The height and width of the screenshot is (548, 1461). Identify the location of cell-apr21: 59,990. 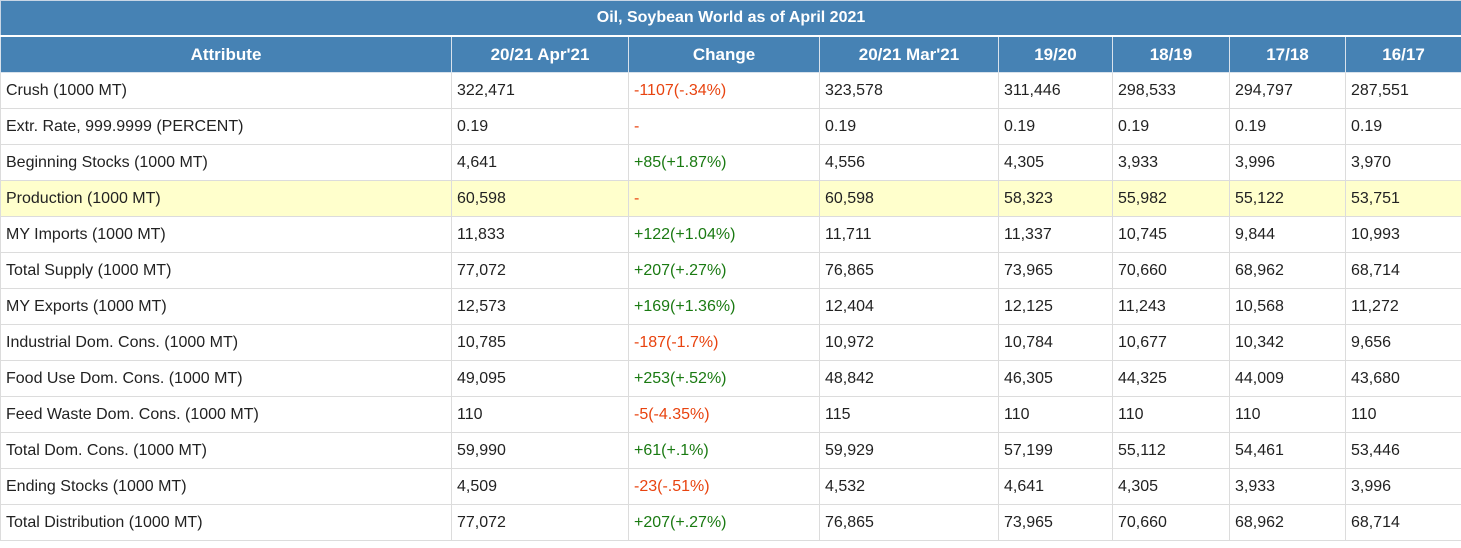
(540, 450).